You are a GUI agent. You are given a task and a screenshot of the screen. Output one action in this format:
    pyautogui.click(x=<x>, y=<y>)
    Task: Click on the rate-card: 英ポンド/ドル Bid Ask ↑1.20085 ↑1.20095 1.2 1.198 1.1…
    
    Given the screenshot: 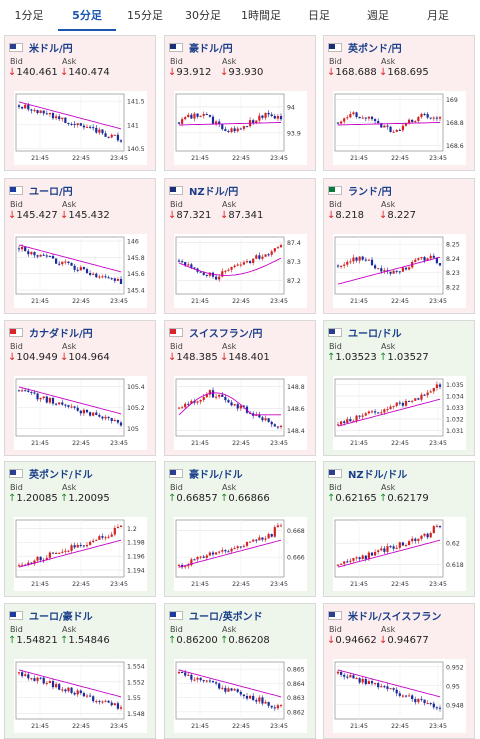 What is the action you would take?
    pyautogui.click(x=80, y=529)
    